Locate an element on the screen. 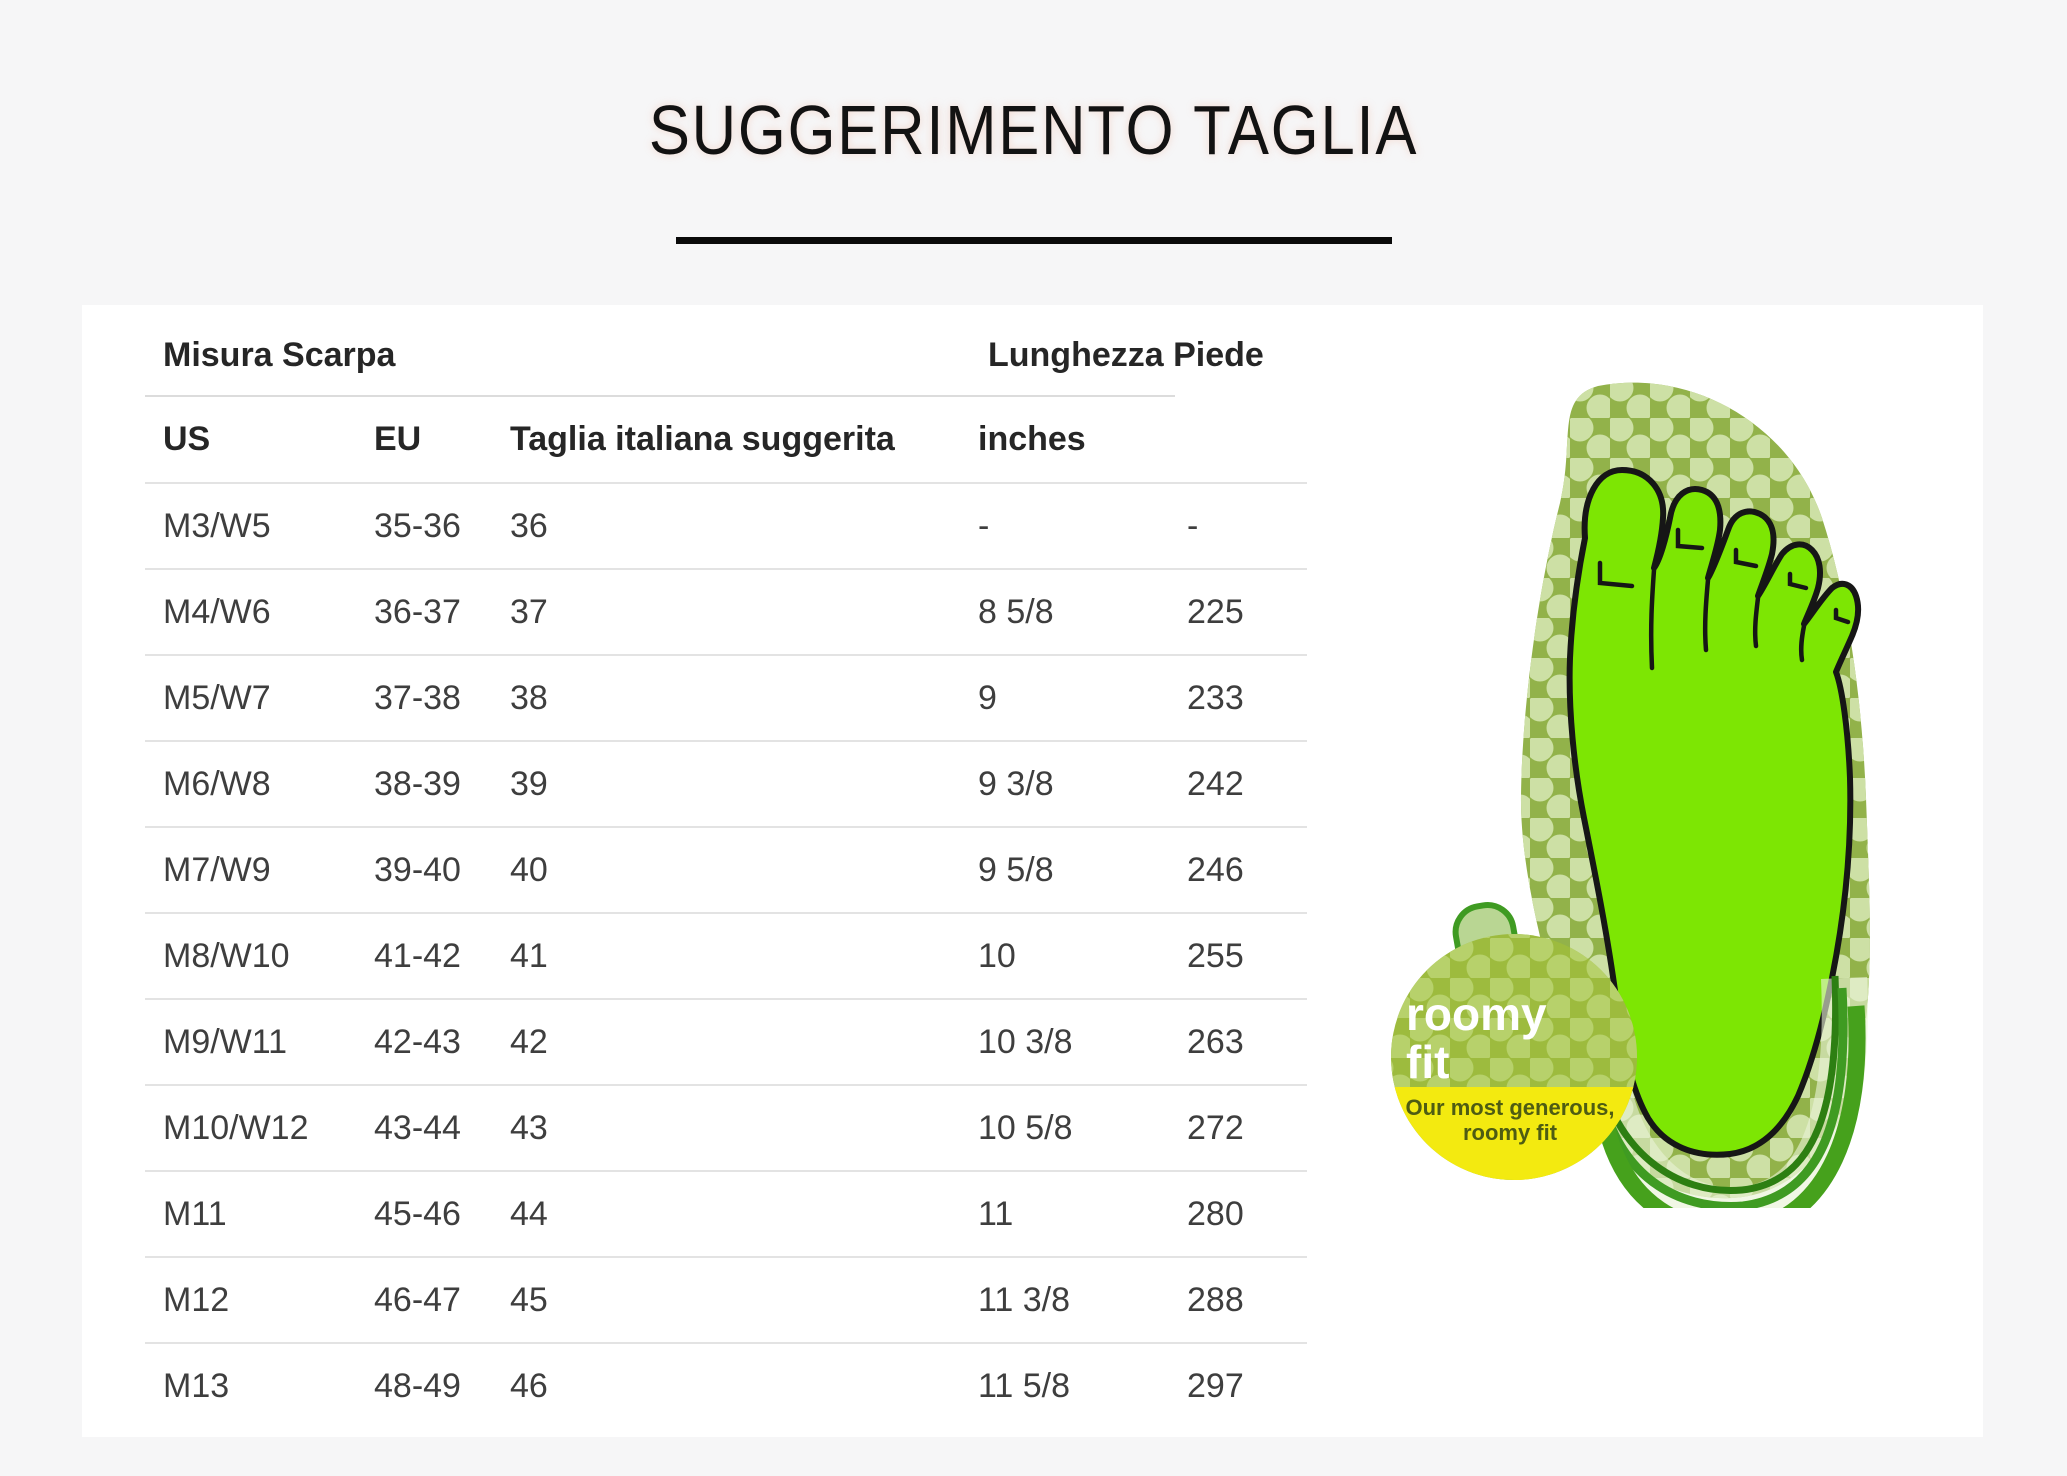 The height and width of the screenshot is (1476, 2067). column-header-eu: EU is located at coordinates (398, 439).